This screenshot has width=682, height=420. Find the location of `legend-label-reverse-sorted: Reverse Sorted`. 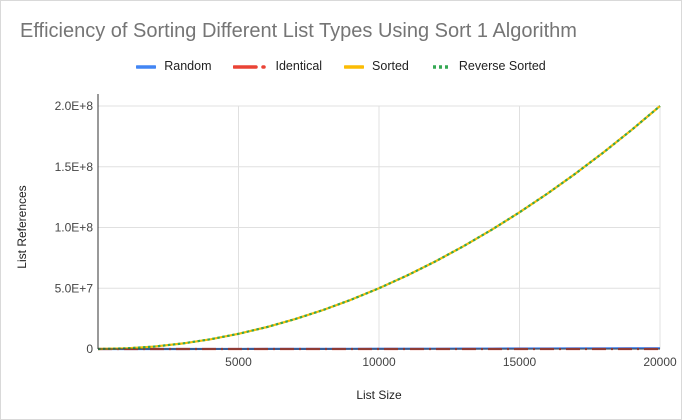

legend-label-reverse-sorted: Reverse Sorted is located at coordinates (502, 66).